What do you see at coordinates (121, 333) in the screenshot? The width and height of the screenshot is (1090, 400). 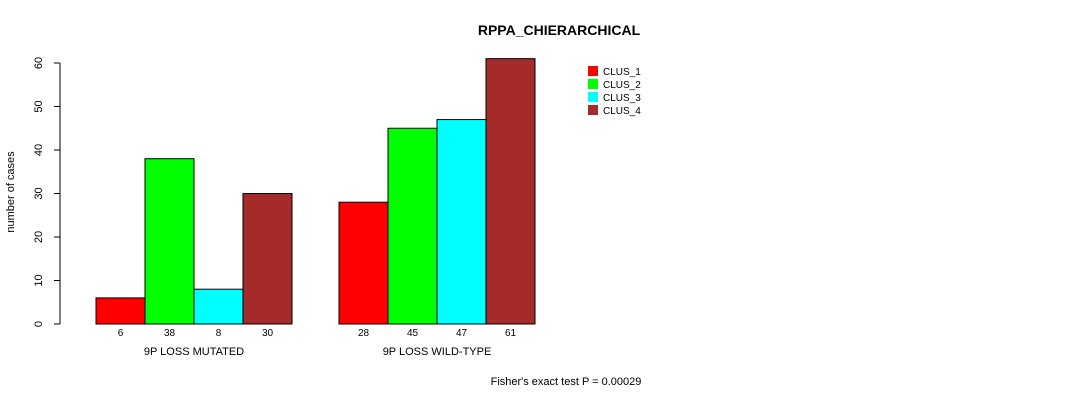 I see `bar-value-label: 6` at bounding box center [121, 333].